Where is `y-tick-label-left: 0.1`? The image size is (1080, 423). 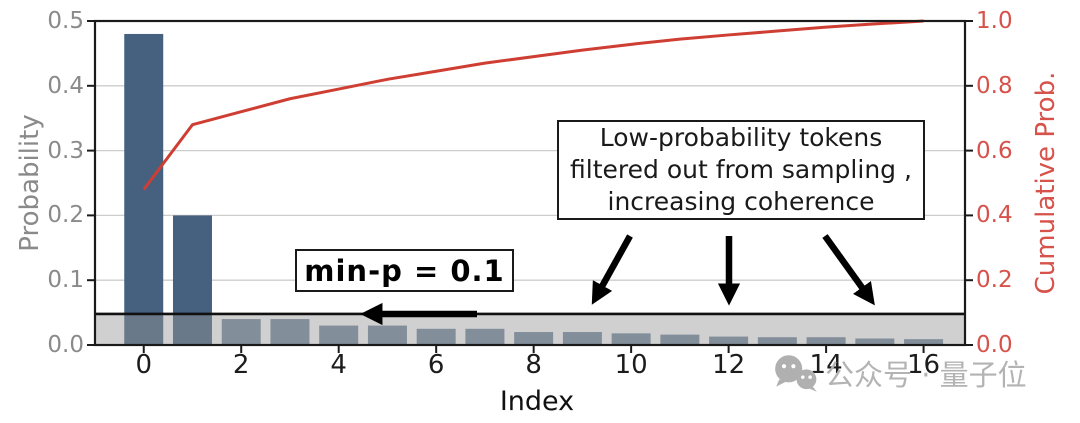 y-tick-label-left: 0.1 is located at coordinates (65, 280).